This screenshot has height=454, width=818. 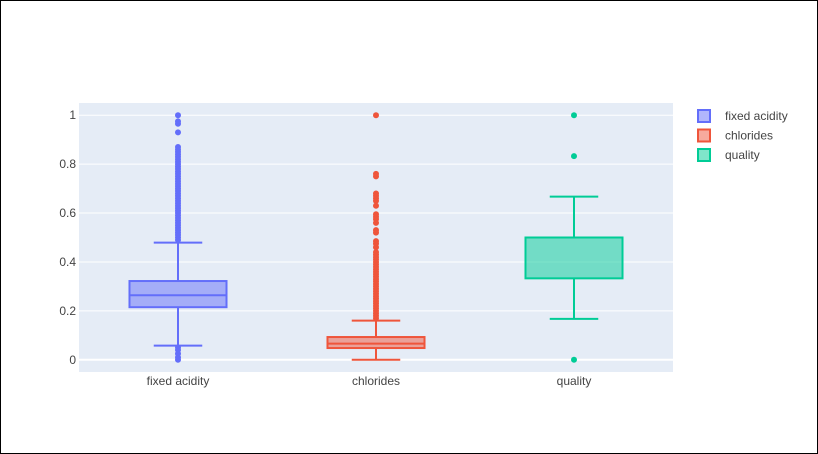 I want to click on box-chlorides, so click(x=376, y=236).